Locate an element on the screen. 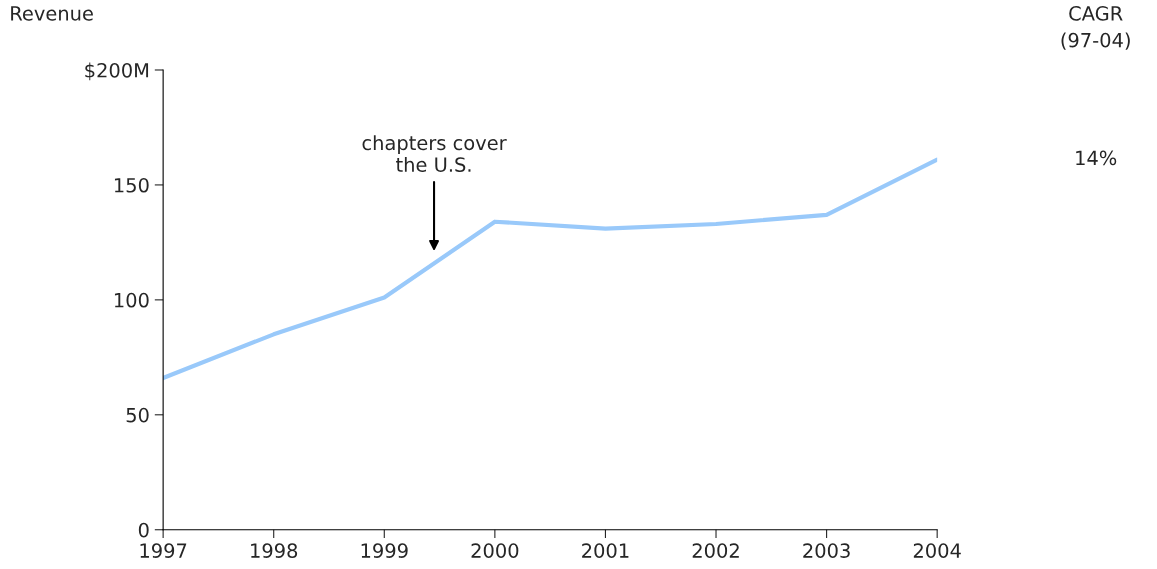 This screenshot has height=569, width=1157. y-tick-label: $200M is located at coordinates (117, 71).